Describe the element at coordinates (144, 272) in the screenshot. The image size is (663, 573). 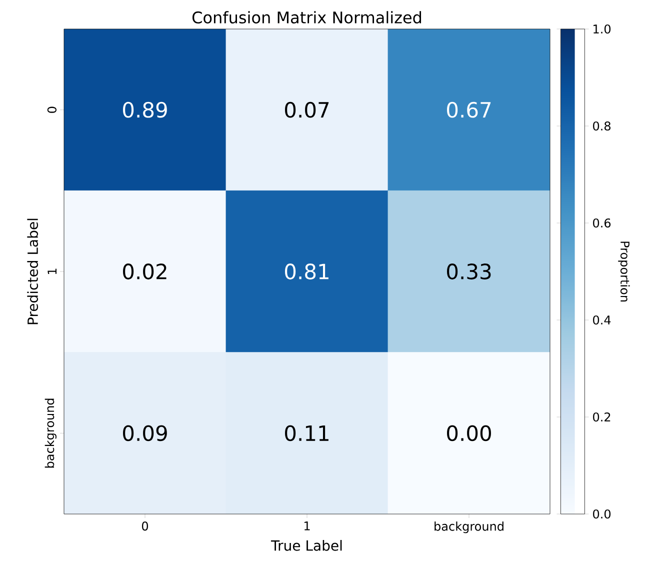
I see `data-label: 0.02` at that location.